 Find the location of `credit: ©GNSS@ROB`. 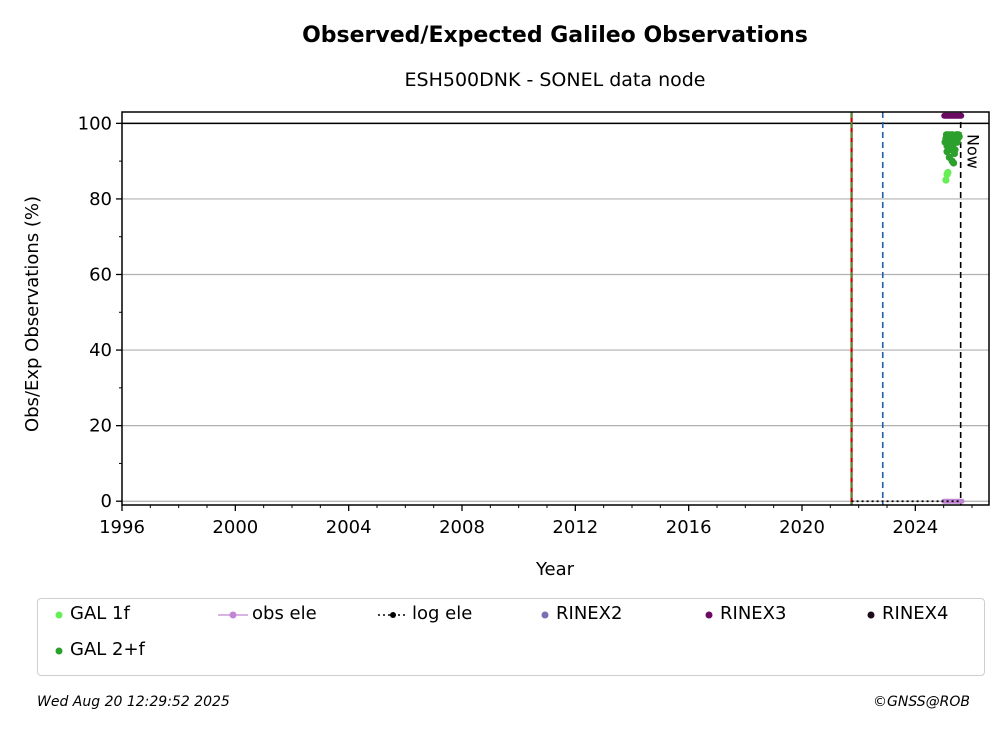

credit: ©GNSS@ROB is located at coordinates (921, 702).